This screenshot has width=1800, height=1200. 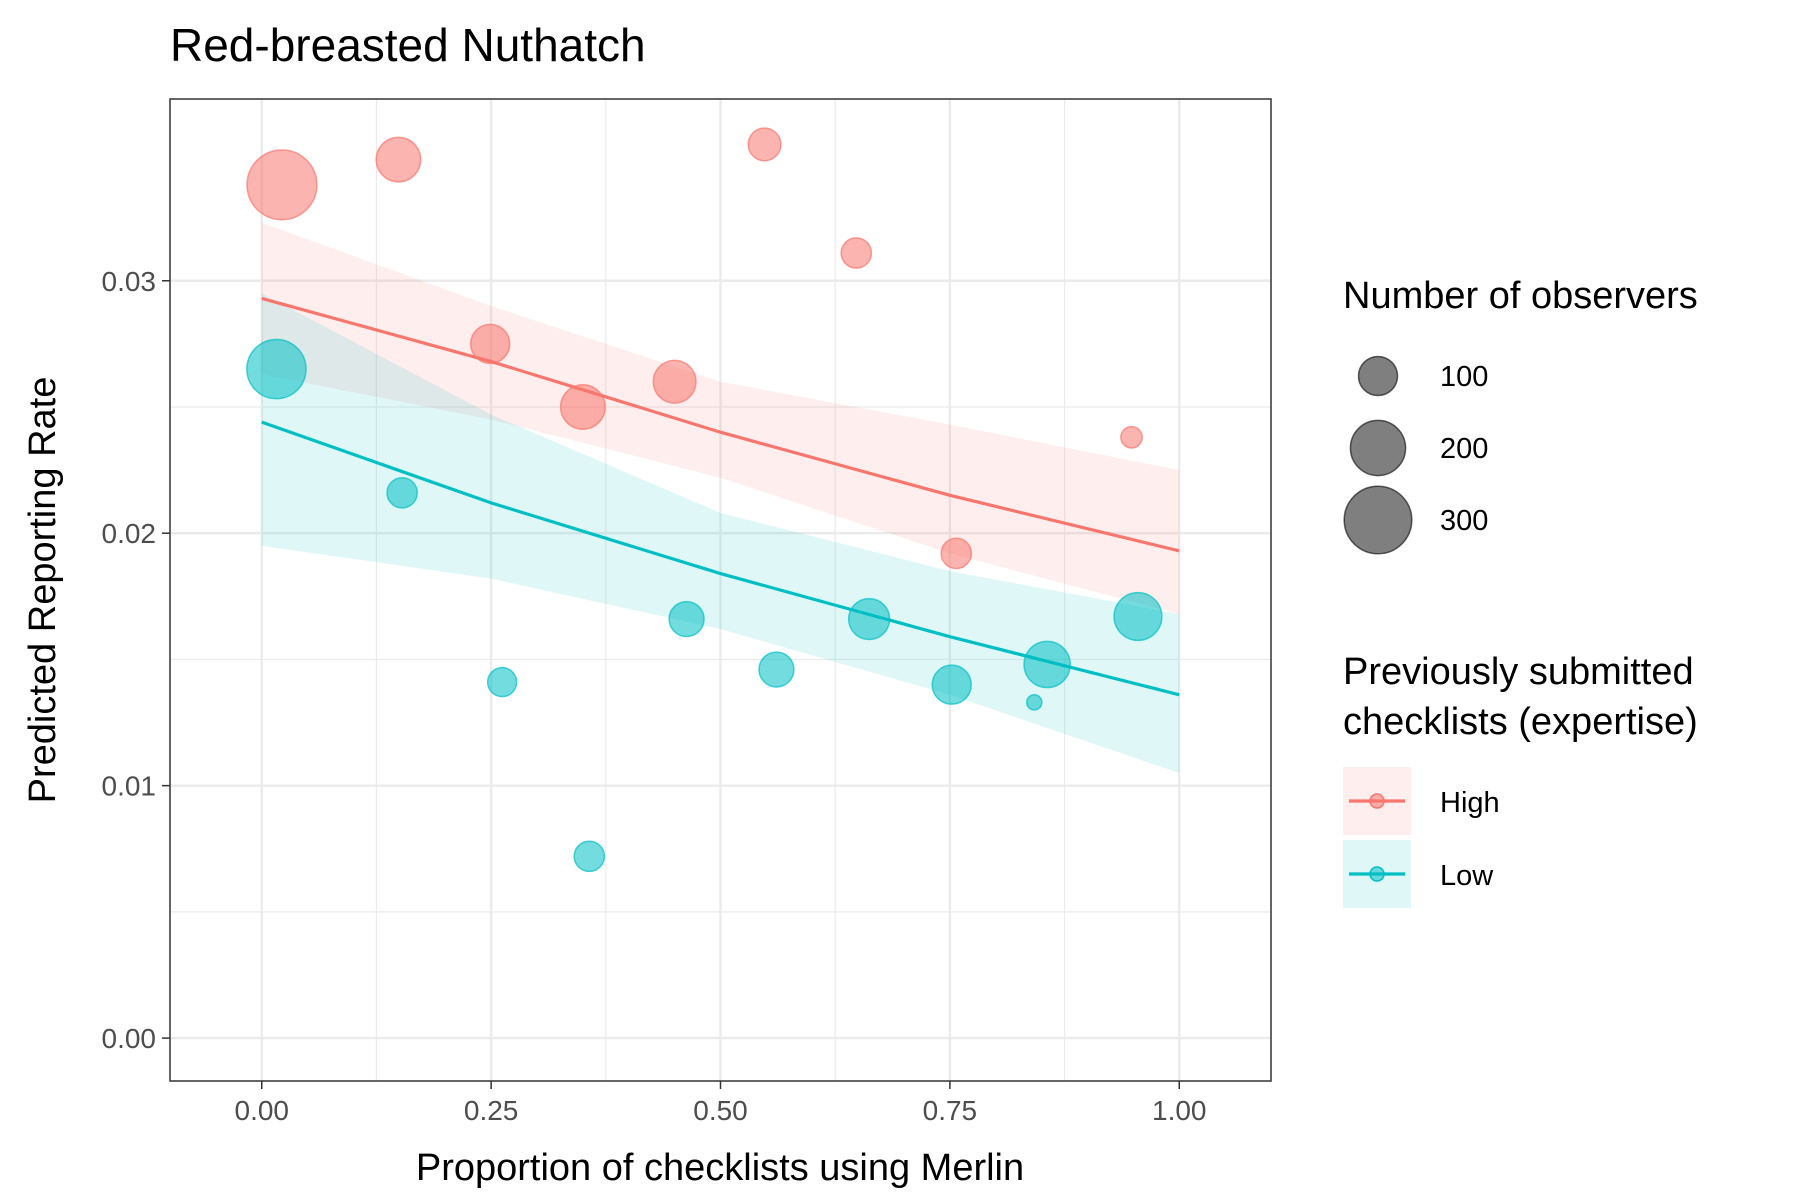 What do you see at coordinates (1377, 801) in the screenshot?
I see `color-legend-point-high` at bounding box center [1377, 801].